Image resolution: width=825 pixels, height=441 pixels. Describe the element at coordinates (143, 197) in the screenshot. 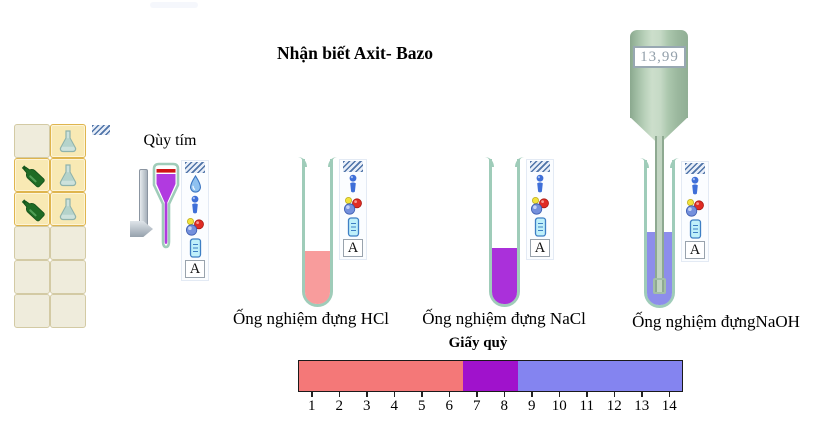

I see `plunger-handle` at that location.